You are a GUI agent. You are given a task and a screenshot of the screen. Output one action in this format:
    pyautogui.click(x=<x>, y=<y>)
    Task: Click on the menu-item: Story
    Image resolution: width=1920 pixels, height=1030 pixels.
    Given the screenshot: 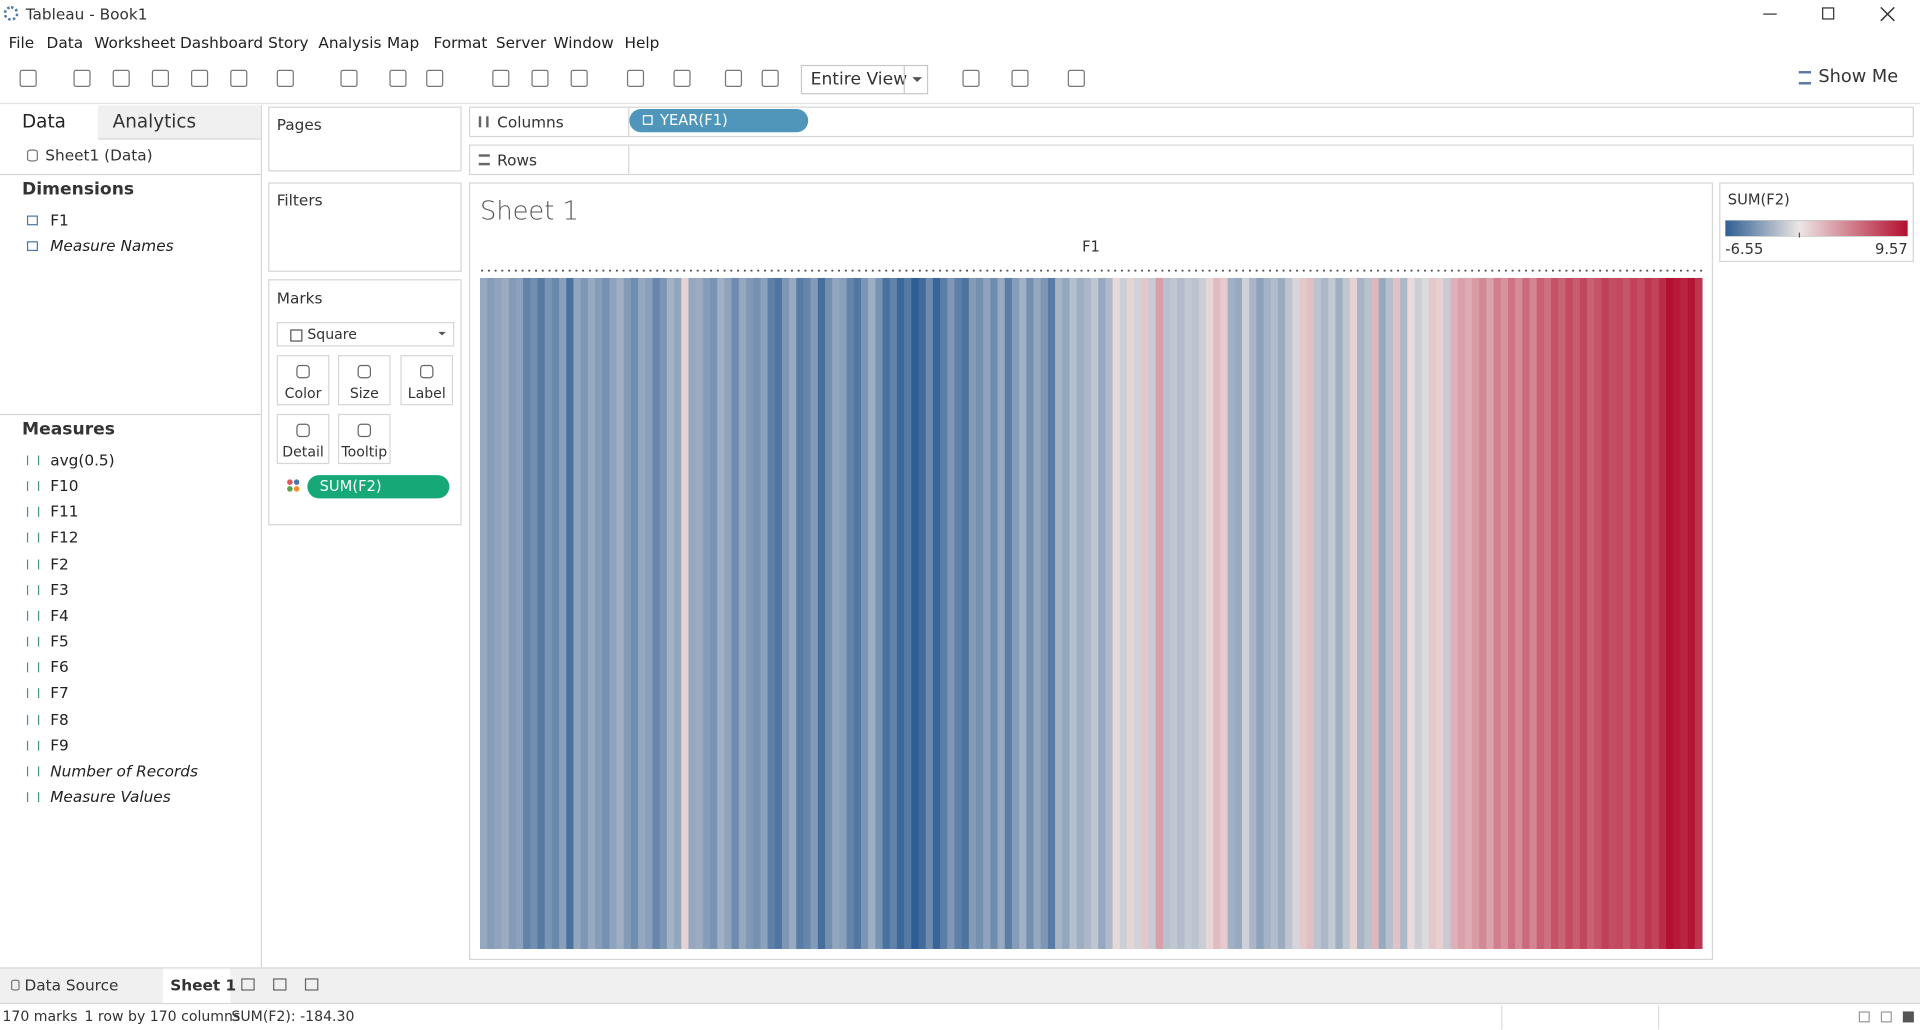 What is the action you would take?
    pyautogui.click(x=288, y=42)
    